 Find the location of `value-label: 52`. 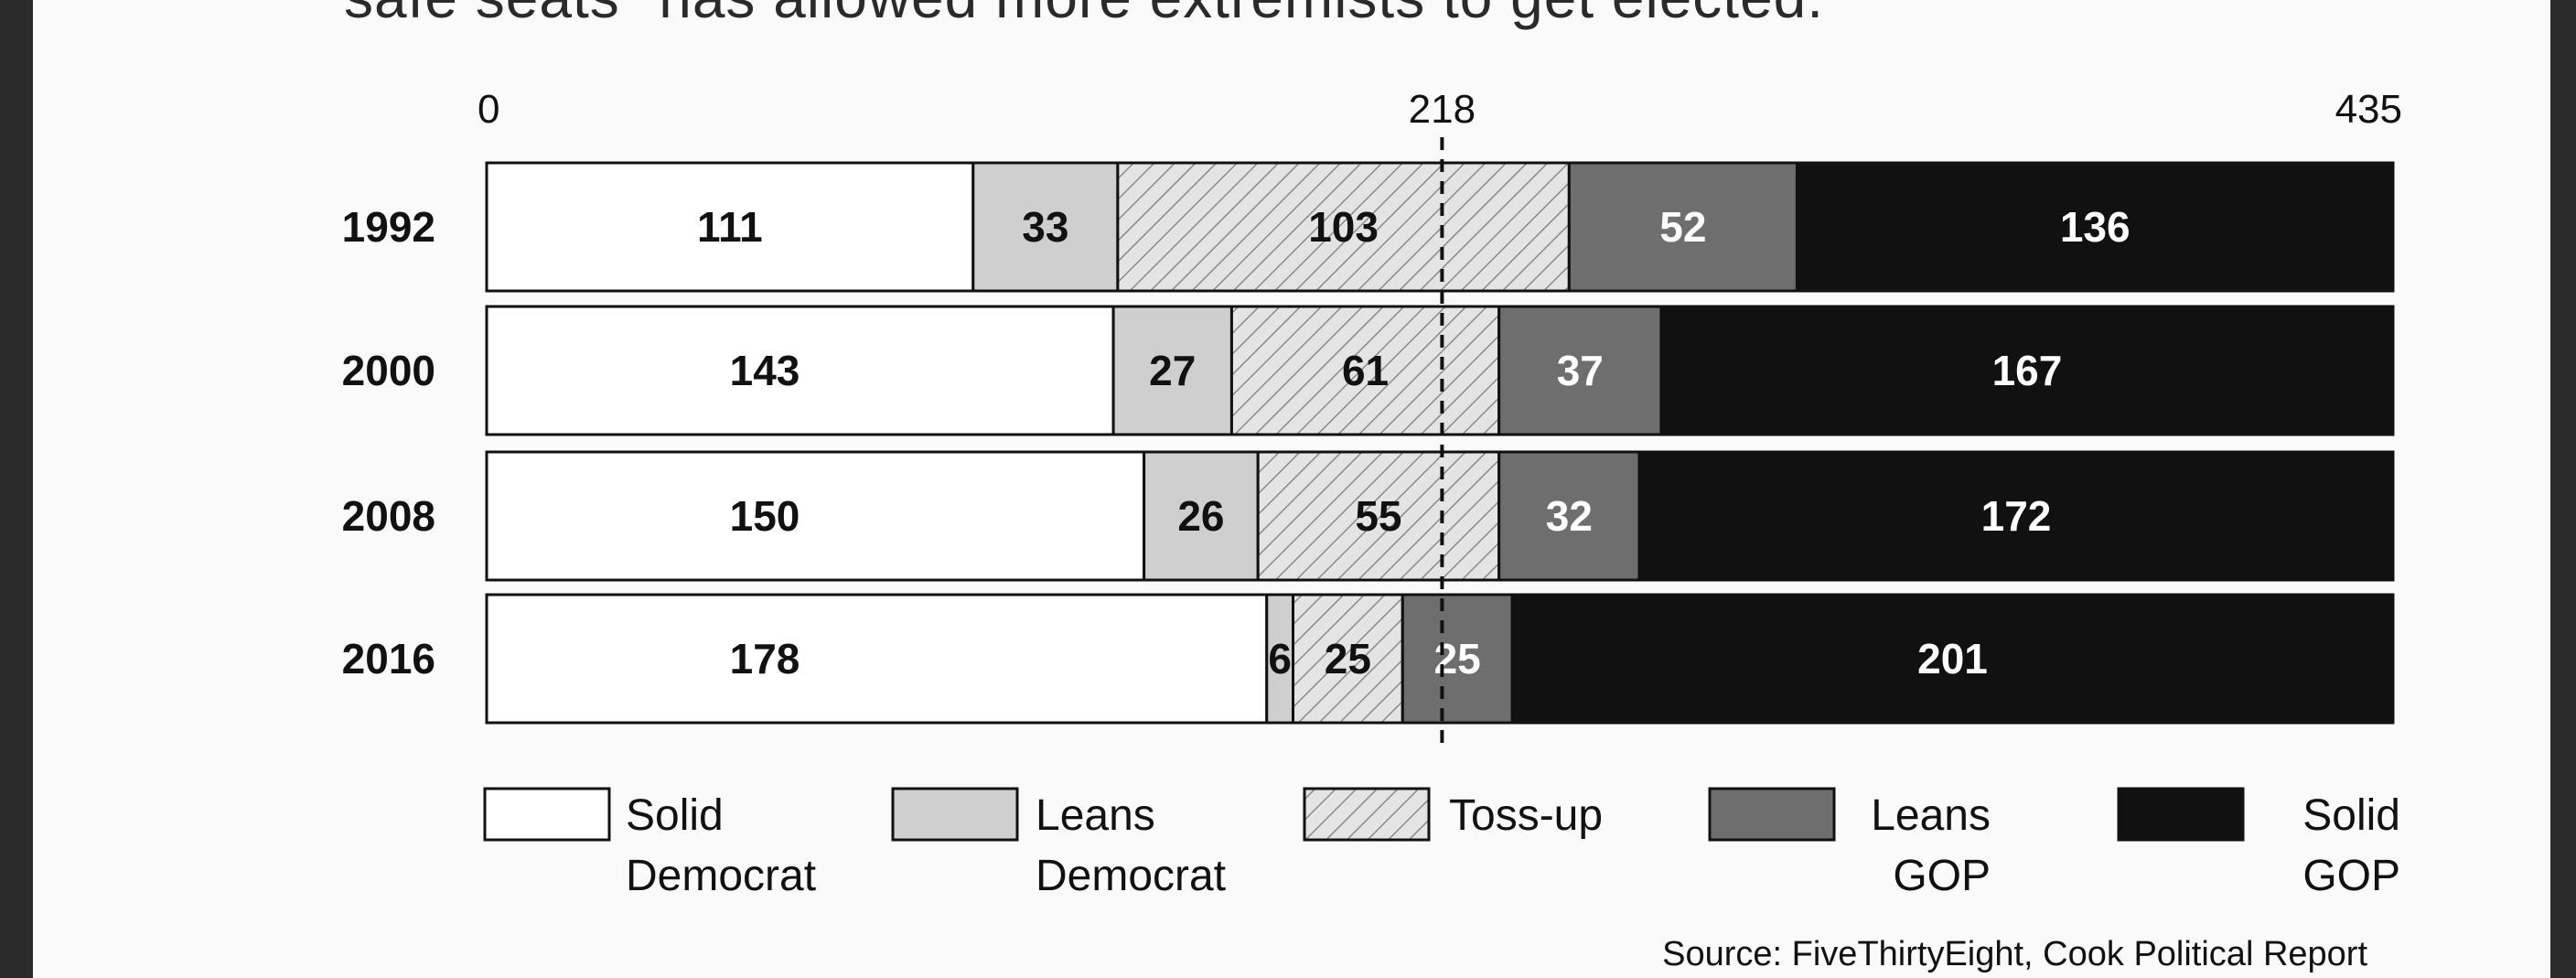

value-label: 52 is located at coordinates (1683, 227).